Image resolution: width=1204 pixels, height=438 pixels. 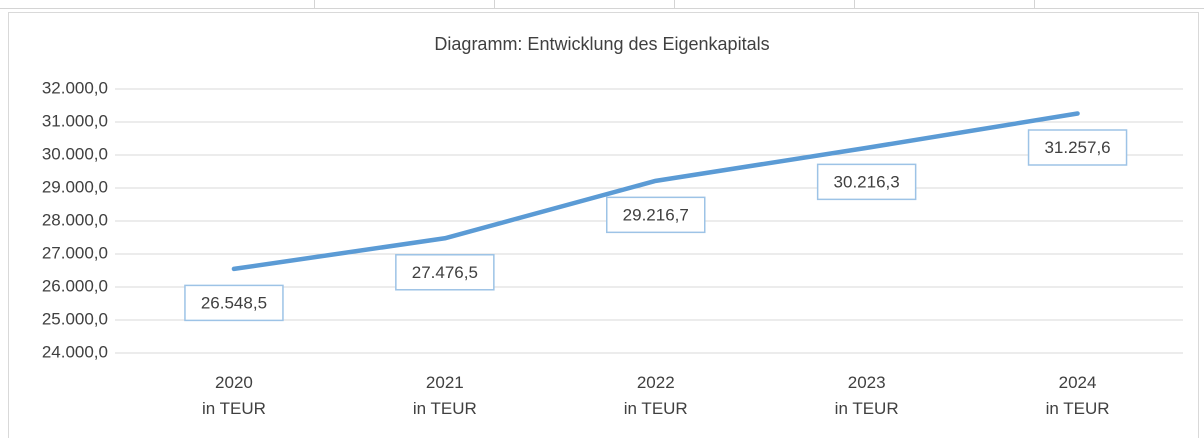 I want to click on data-label: 31.257,6, so click(x=1077, y=147).